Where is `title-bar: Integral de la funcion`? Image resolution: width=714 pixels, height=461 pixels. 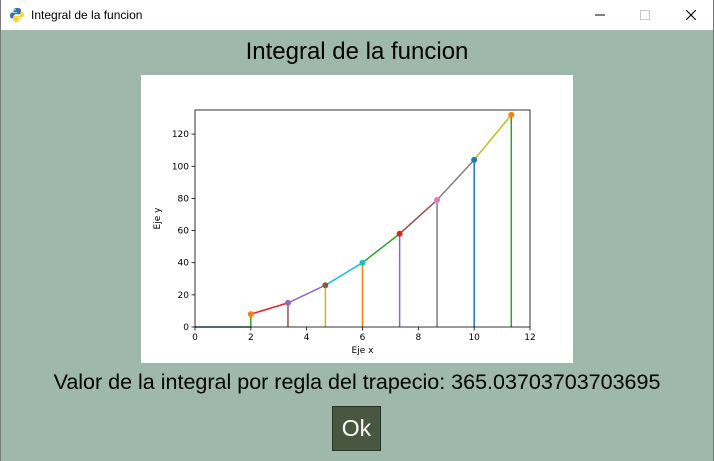
title-bar: Integral de la funcion is located at coordinates (357, 15).